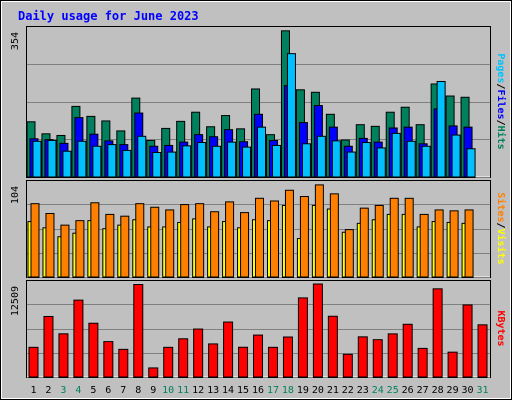 This screenshot has height=400, width=512. What do you see at coordinates (153, 390) in the screenshot?
I see `day-tick-label: 9` at bounding box center [153, 390].